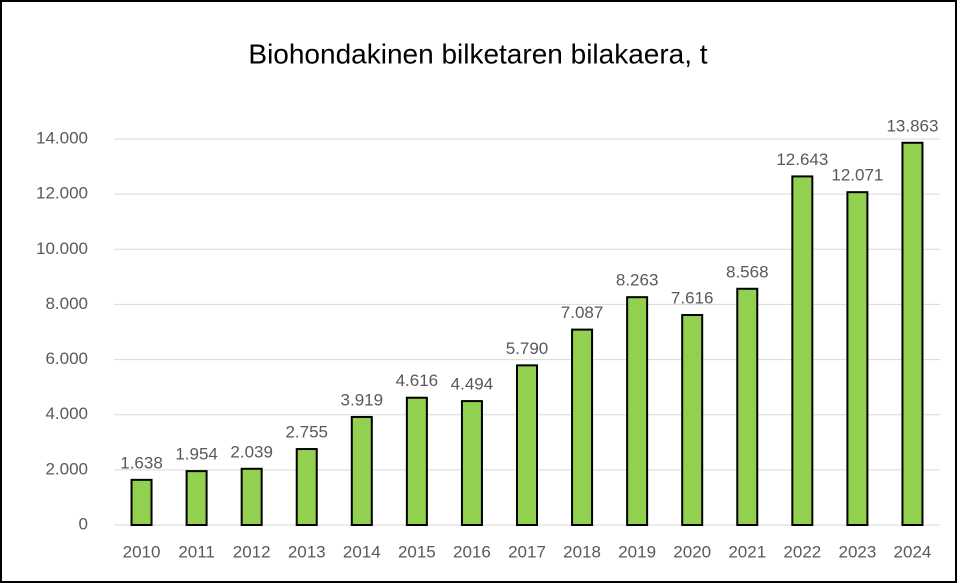 The height and width of the screenshot is (583, 957). Describe the element at coordinates (66, 303) in the screenshot. I see `y-tick-label: 8.000` at that location.